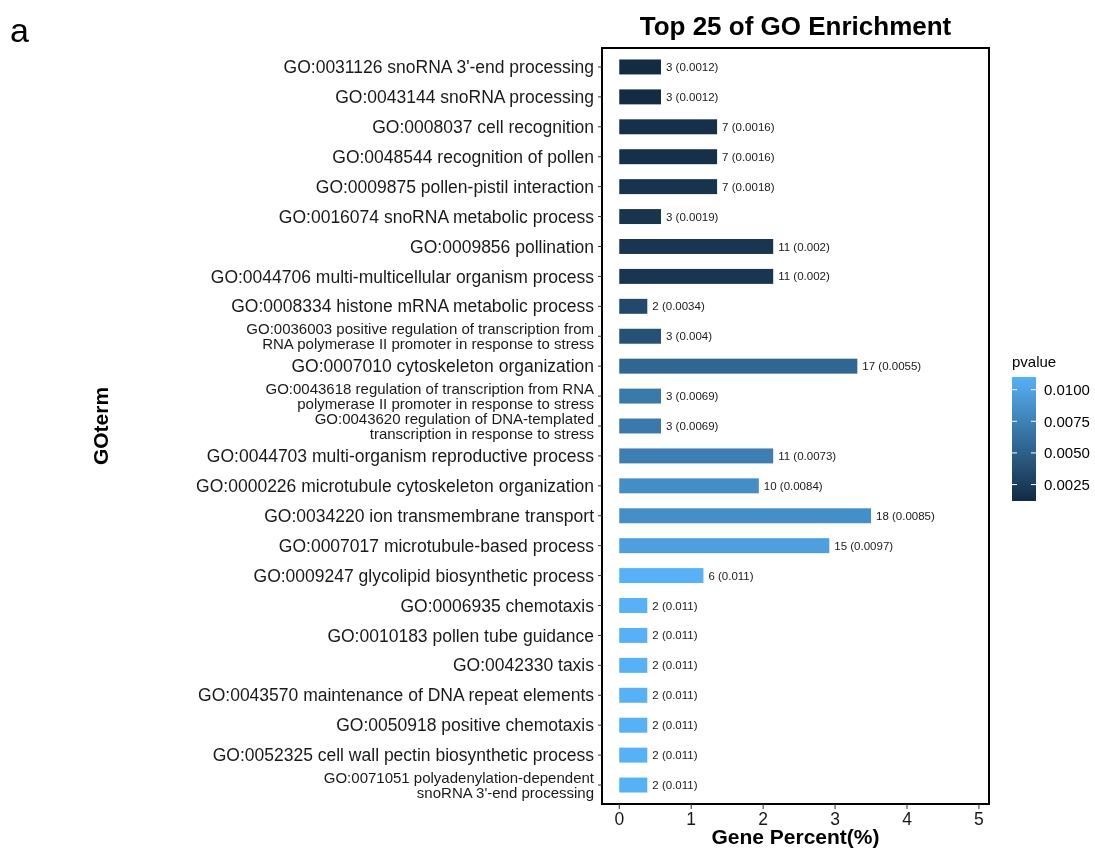 The width and height of the screenshot is (1095, 854). I want to click on x-tick-label: 0, so click(619, 819).